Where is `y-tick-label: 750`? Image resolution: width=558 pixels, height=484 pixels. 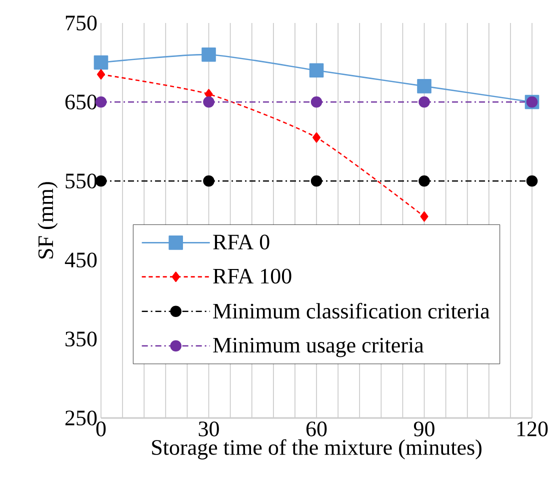
y-tick-label: 750 is located at coordinates (81, 23).